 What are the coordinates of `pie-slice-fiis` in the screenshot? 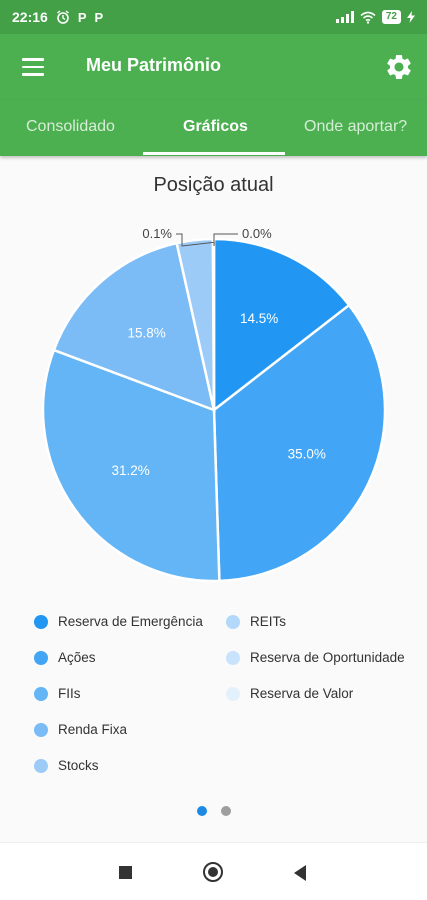 It's located at (131, 465).